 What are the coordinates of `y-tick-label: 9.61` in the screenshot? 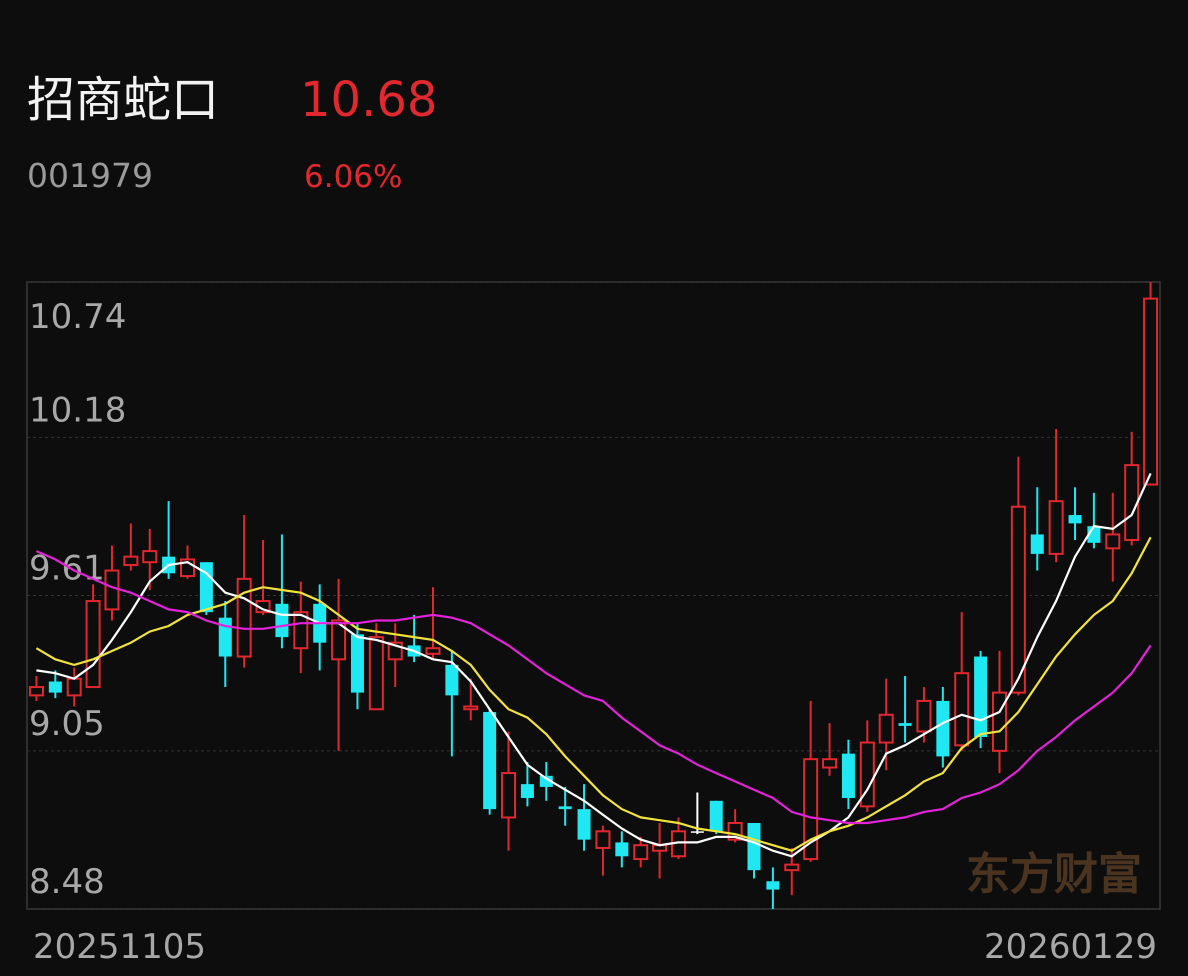 It's located at (67, 569).